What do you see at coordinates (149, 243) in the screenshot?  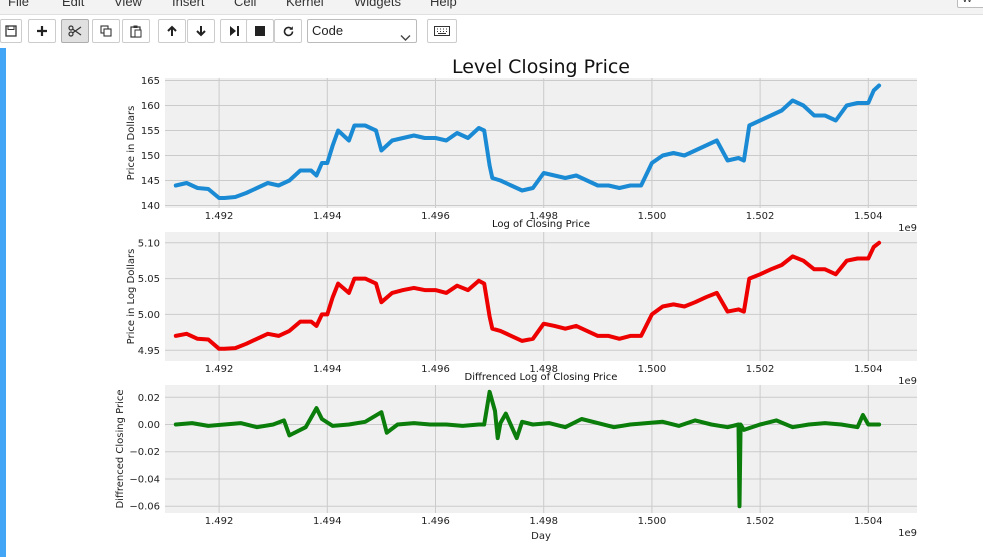 I see `y-tick-label: 5.10` at bounding box center [149, 243].